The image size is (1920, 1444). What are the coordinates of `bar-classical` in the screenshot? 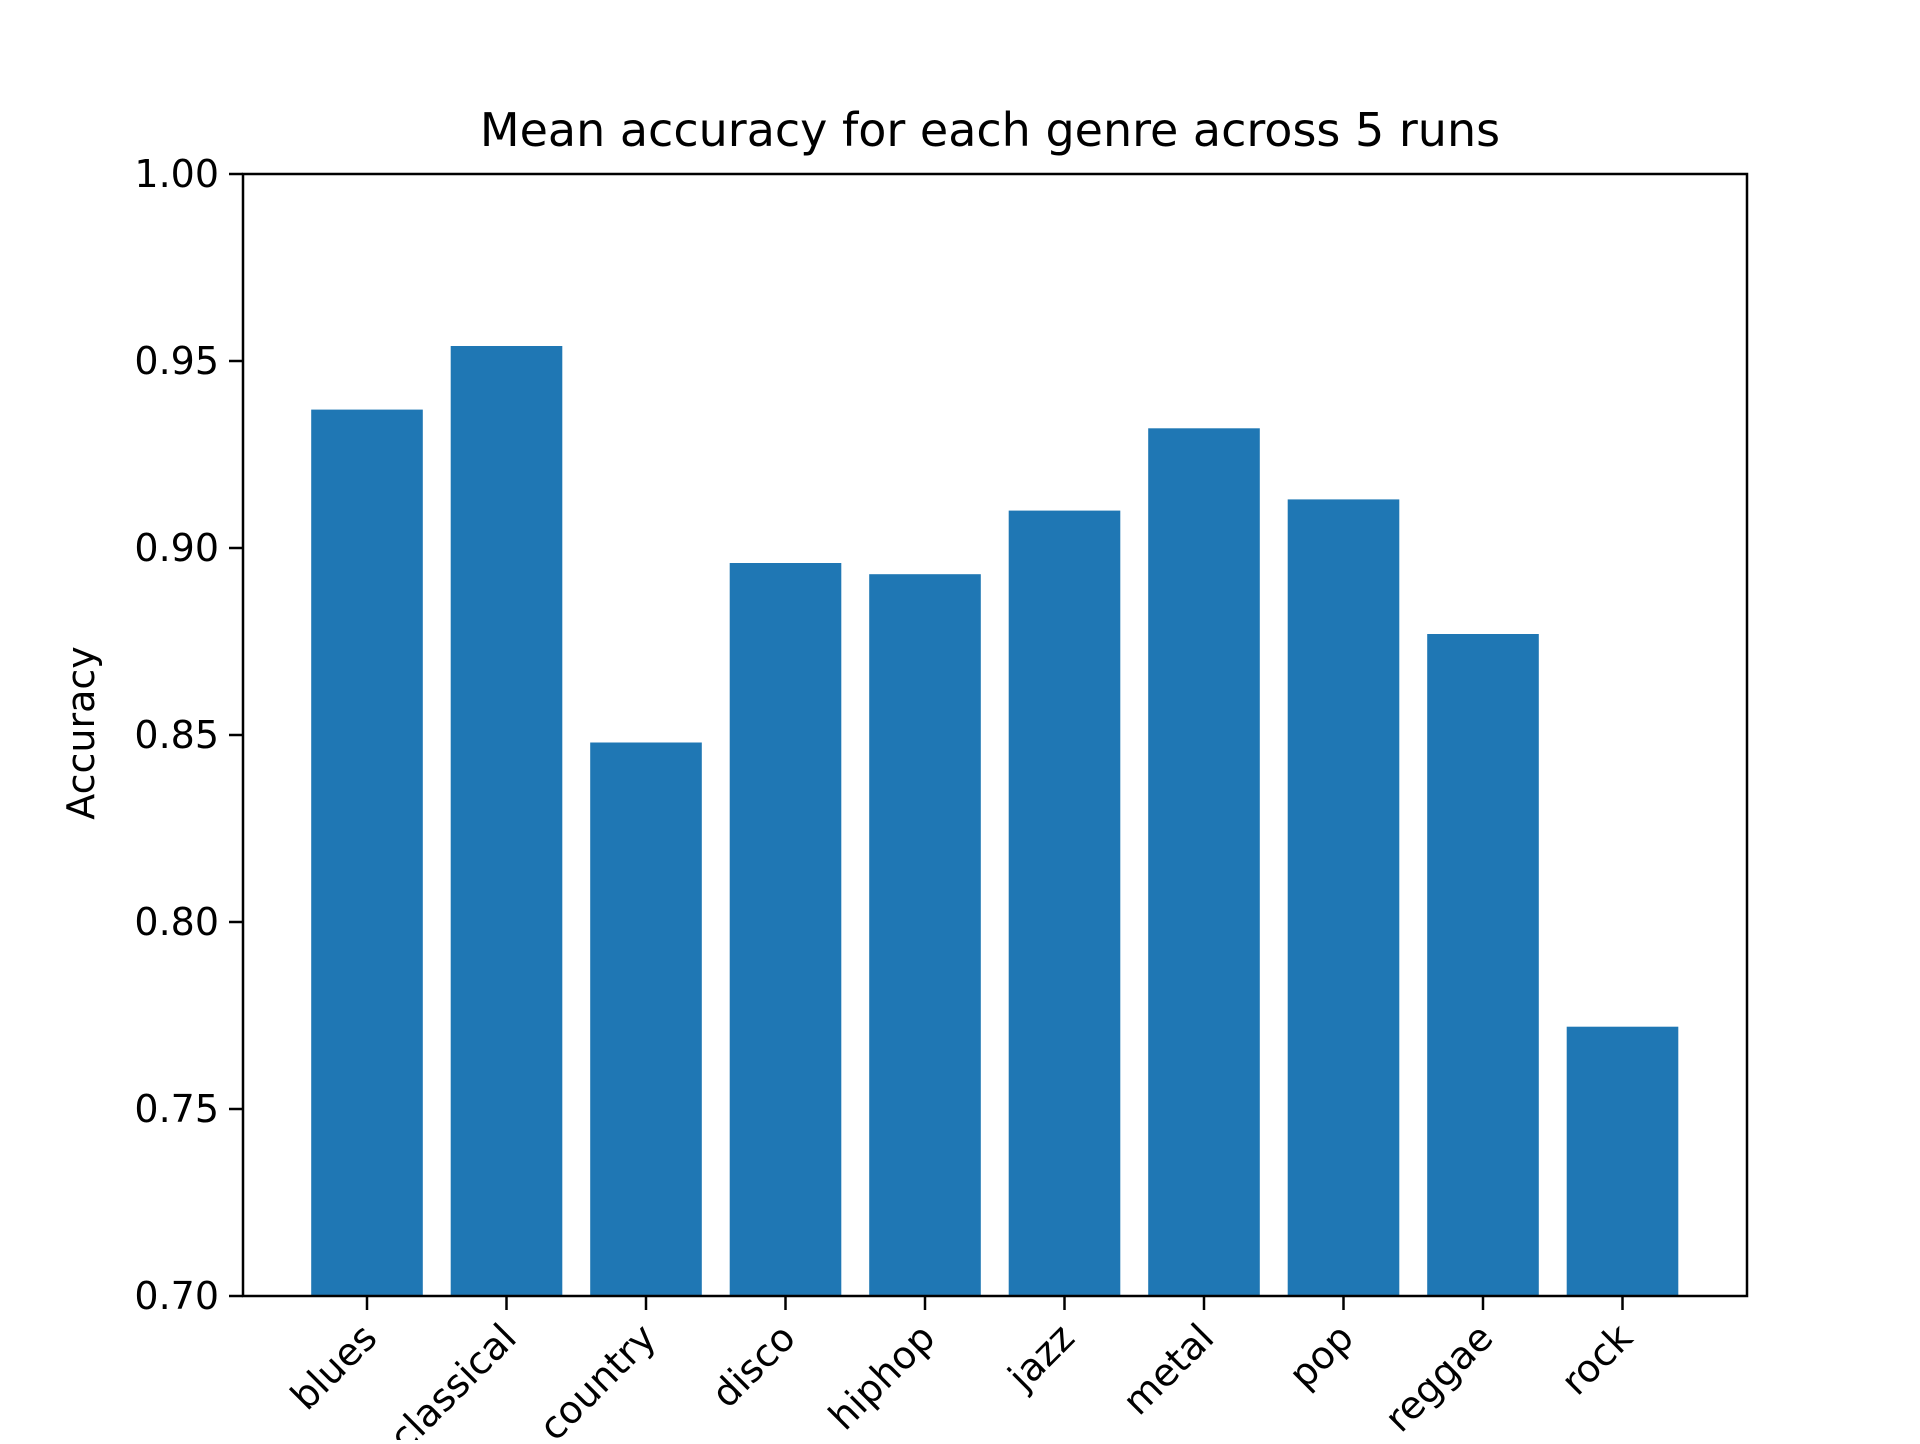 It's located at (506, 821).